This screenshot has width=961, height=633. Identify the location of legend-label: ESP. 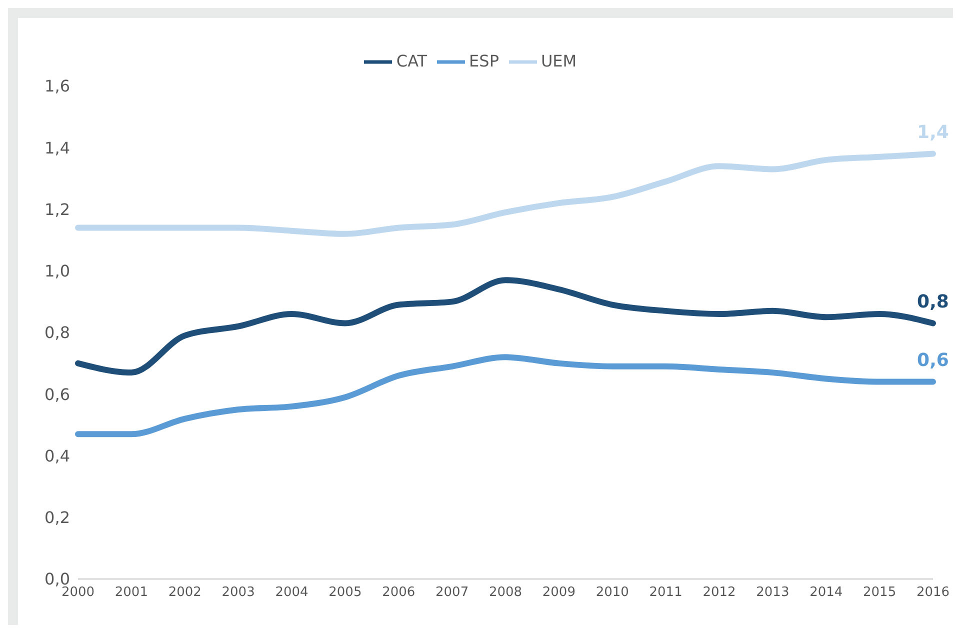
(484, 60).